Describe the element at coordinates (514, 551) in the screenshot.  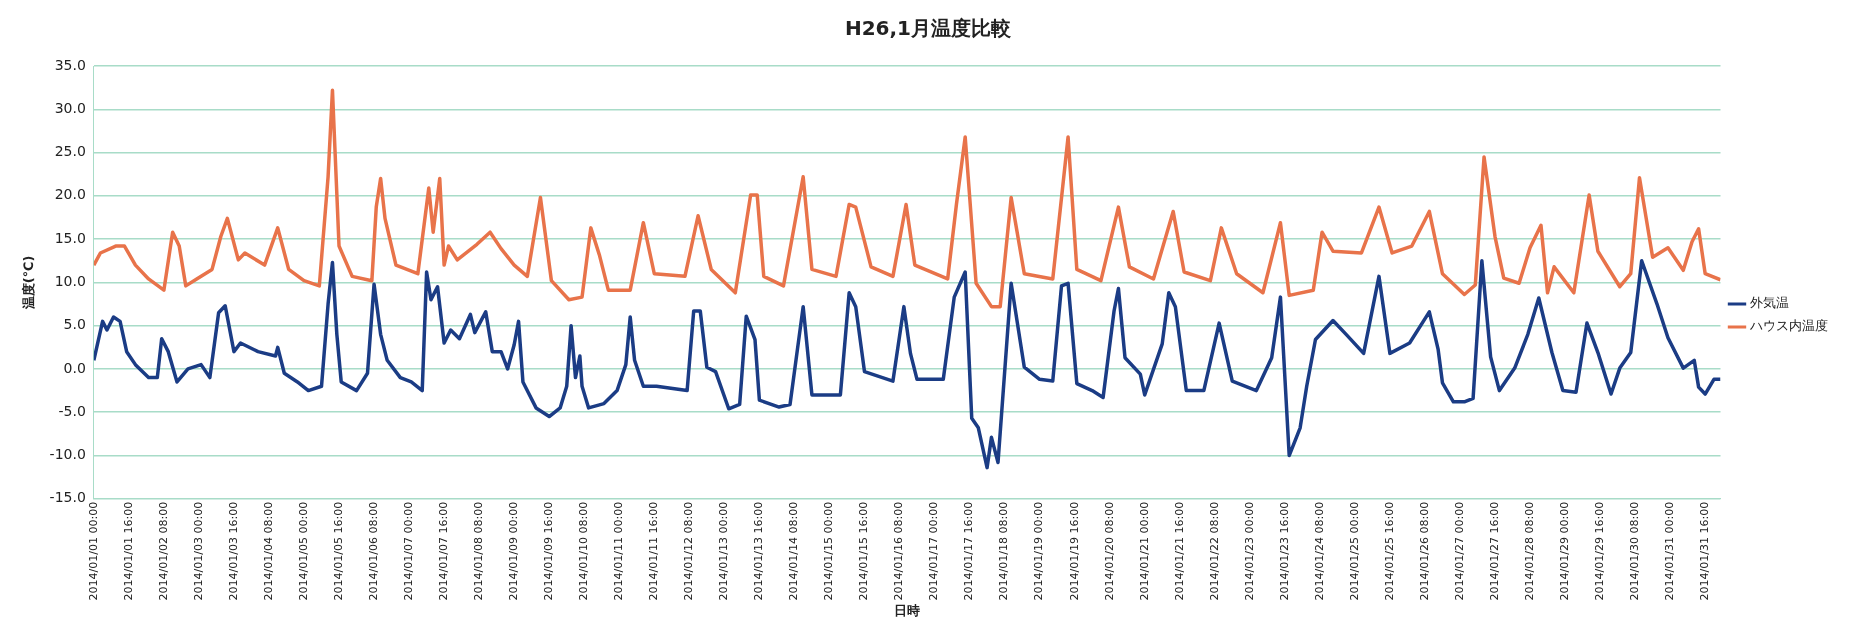
I see `x-tick-label: 2014/01/09 00:00` at that location.